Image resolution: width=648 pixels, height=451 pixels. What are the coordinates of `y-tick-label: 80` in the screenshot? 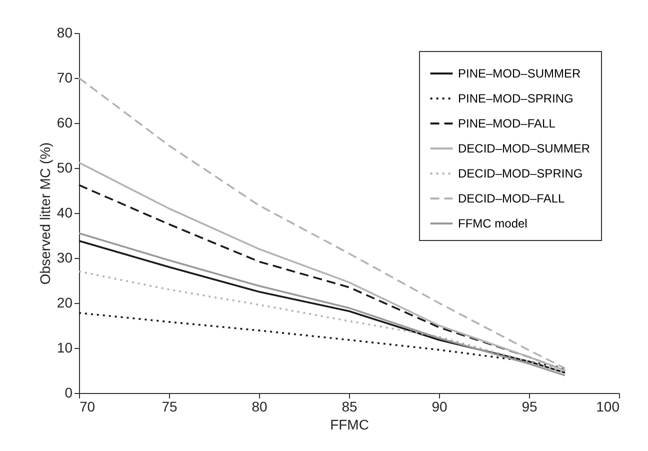 It's located at (64, 32).